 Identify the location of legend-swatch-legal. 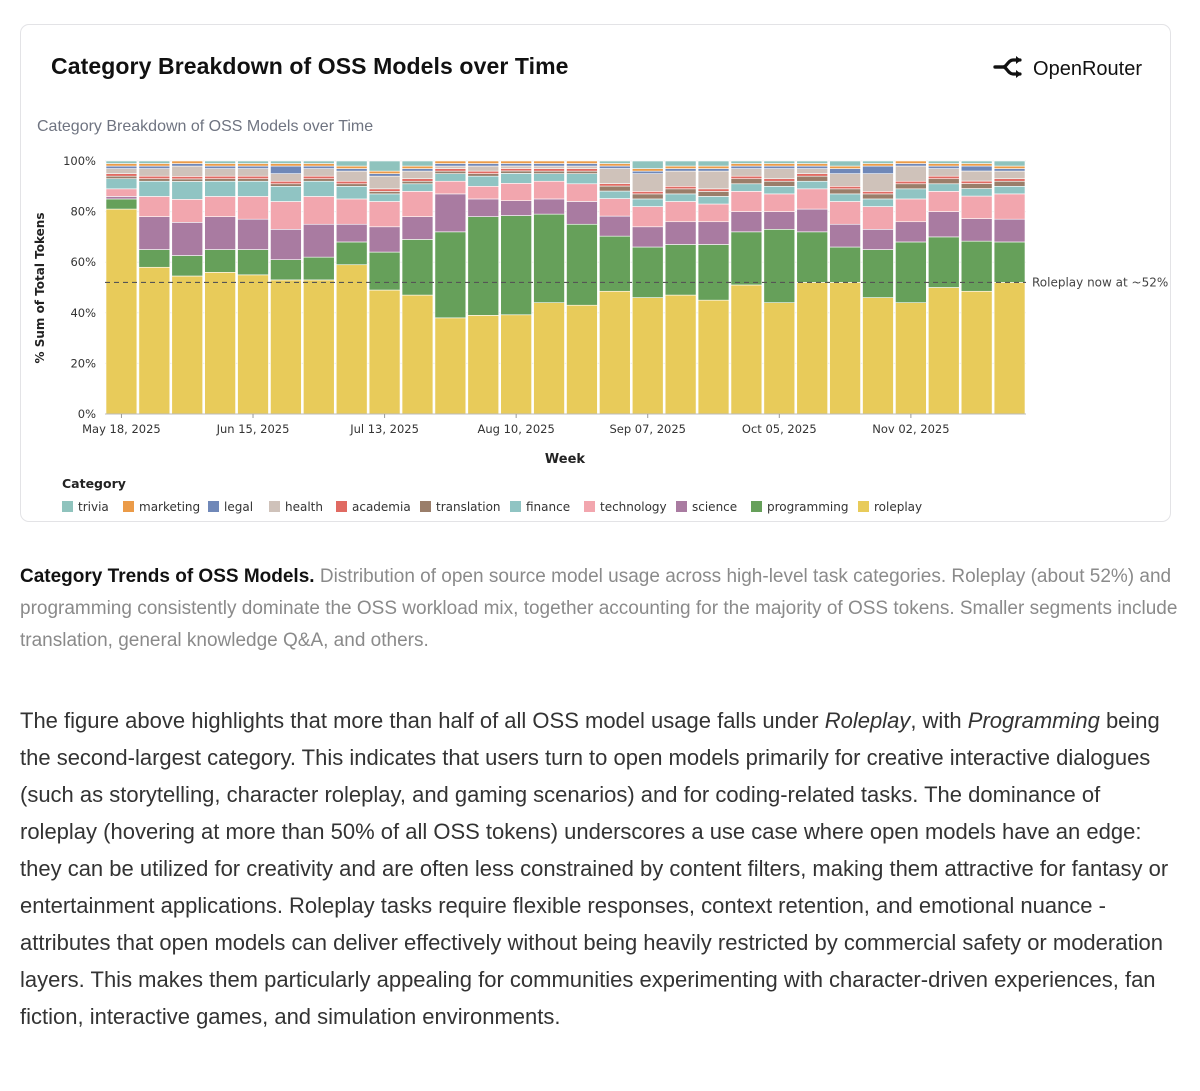
(213, 506).